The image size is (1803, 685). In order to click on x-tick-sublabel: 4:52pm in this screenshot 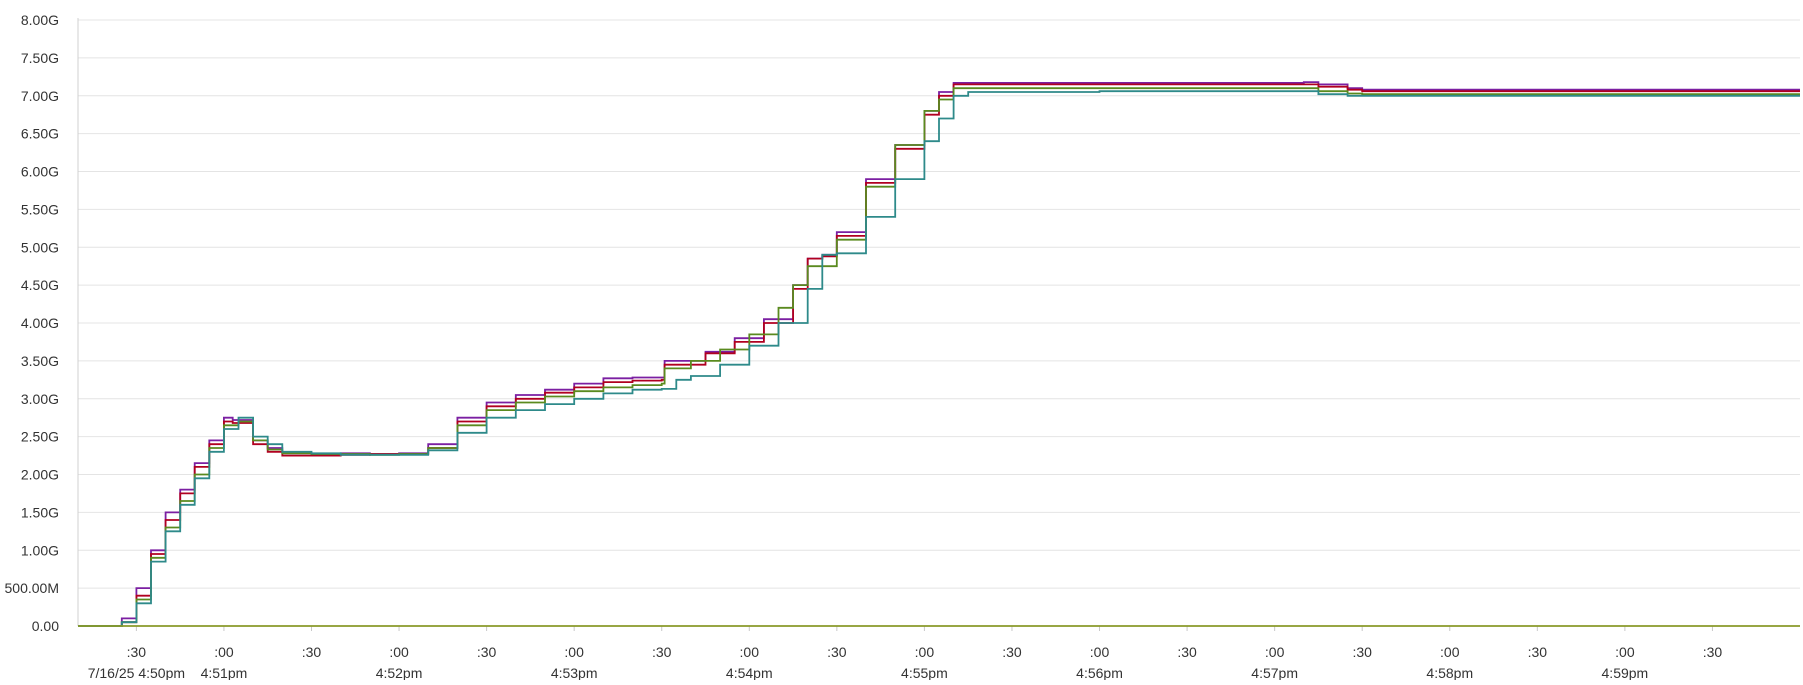, I will do `click(399, 672)`.